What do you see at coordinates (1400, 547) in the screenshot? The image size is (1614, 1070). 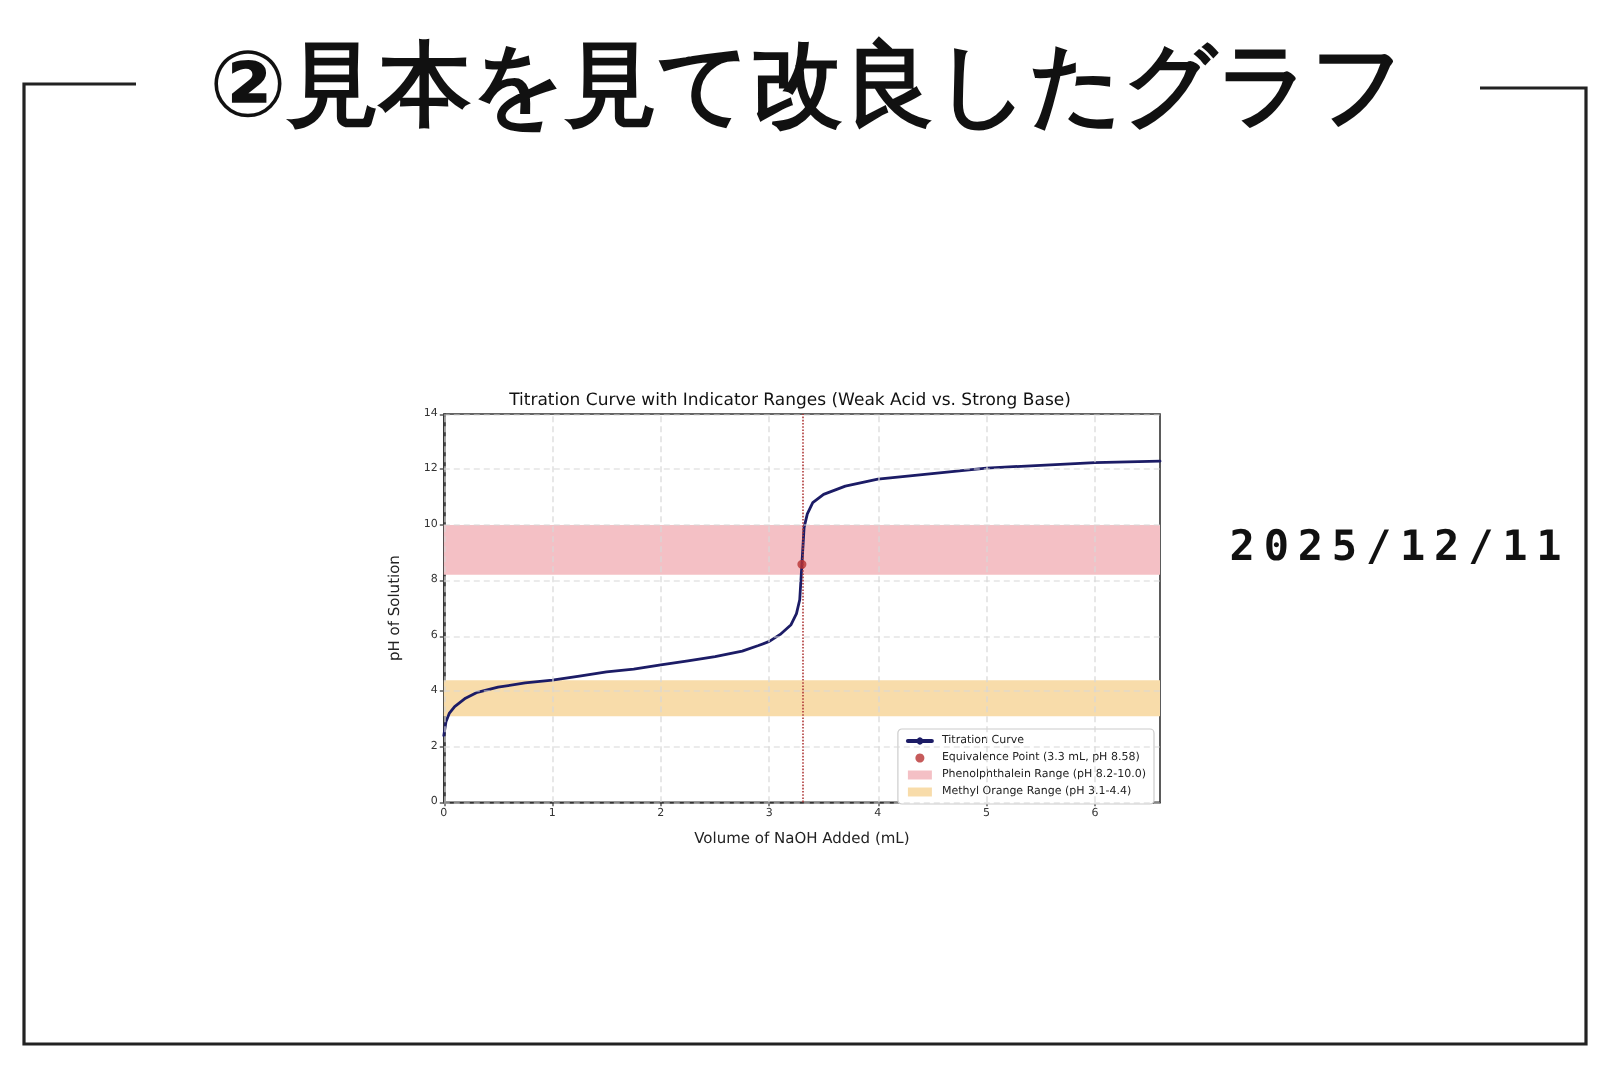 I see `text: 2025/12/11` at bounding box center [1400, 547].